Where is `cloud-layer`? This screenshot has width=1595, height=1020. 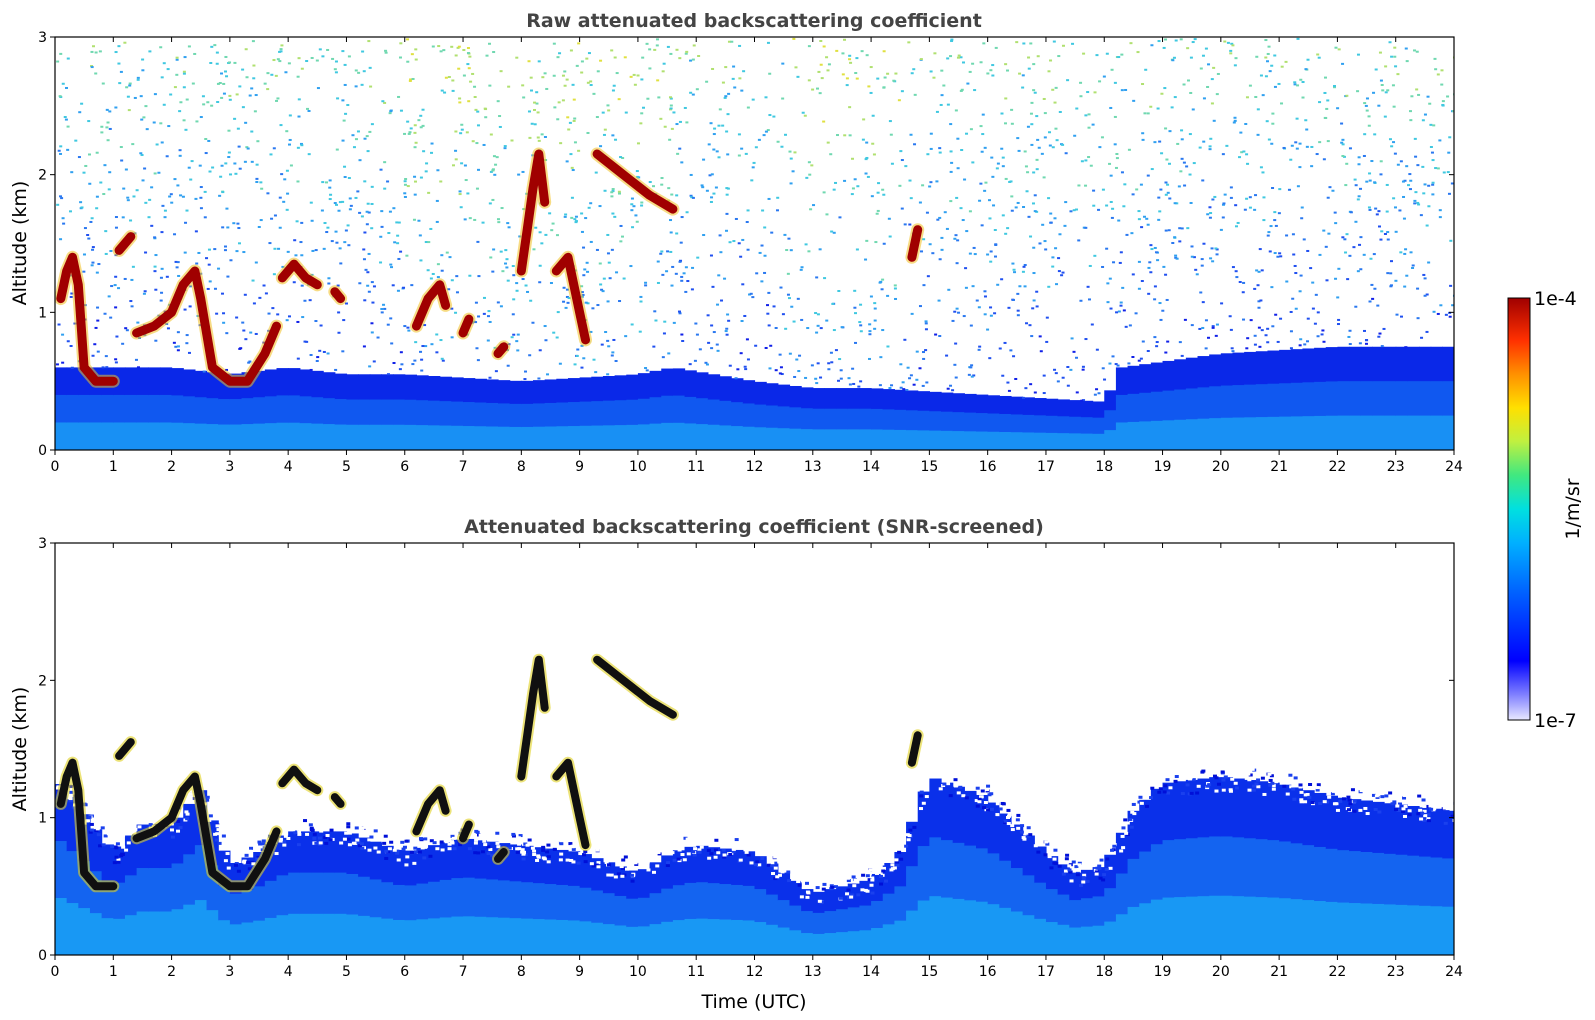
cloud-layer is located at coordinates (206, 831).